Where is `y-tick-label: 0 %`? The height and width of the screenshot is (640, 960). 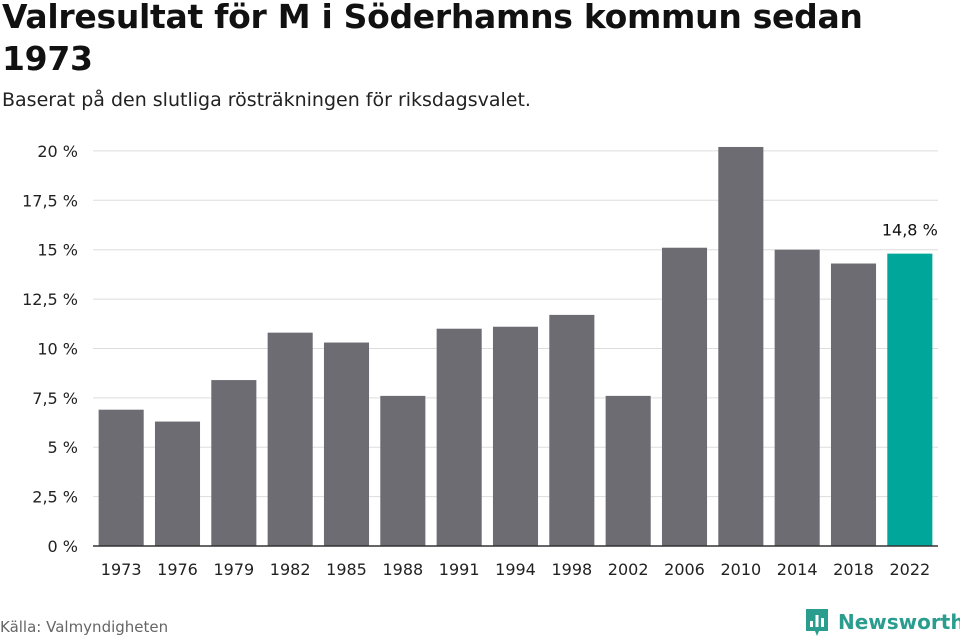
y-tick-label: 0 % is located at coordinates (63, 546).